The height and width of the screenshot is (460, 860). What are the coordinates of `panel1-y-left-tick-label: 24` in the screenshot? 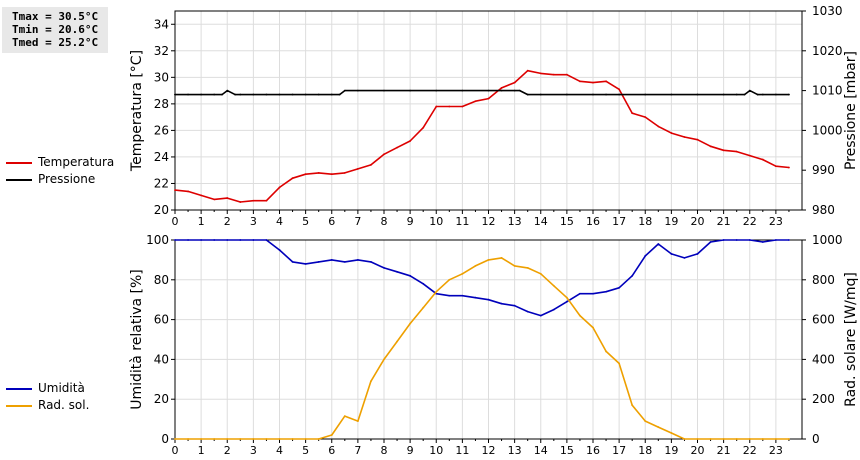 It's located at (161, 157).